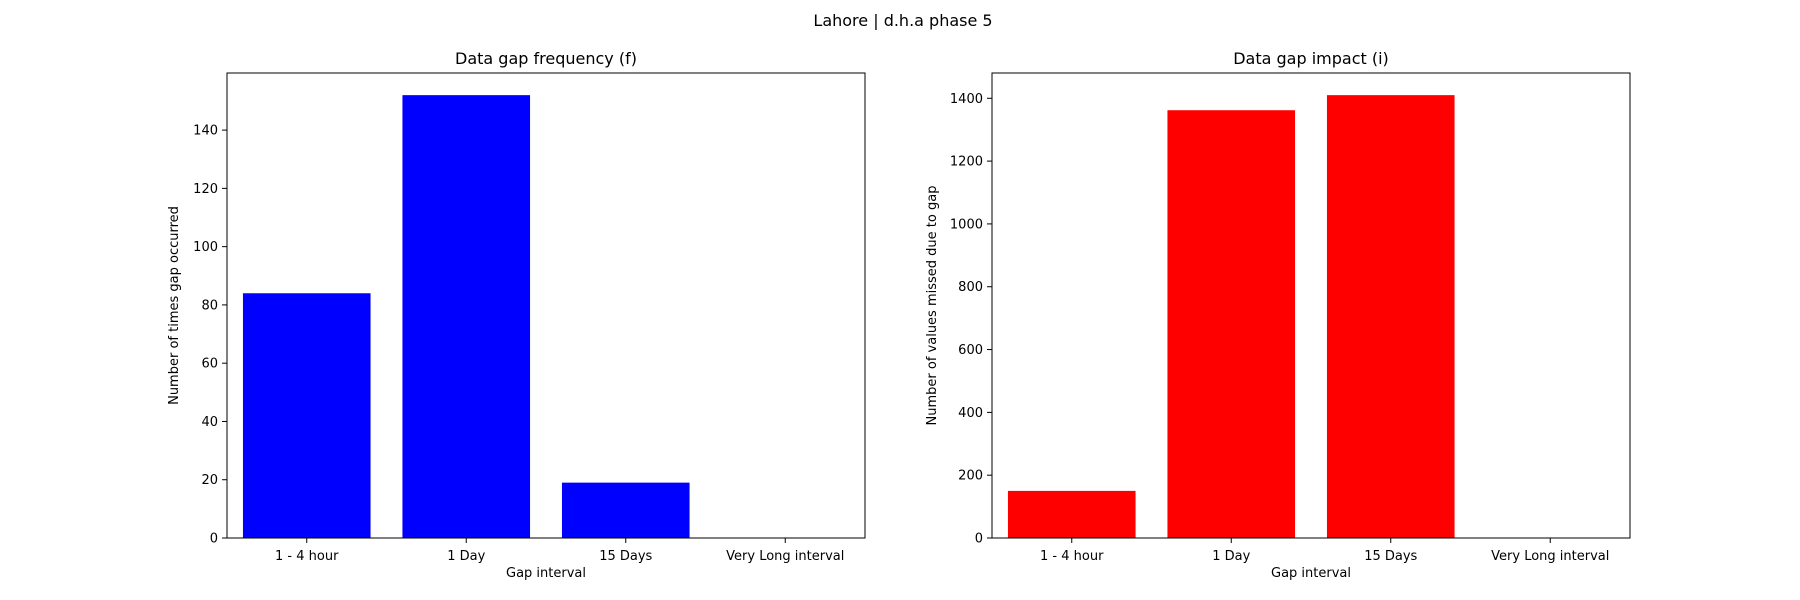 This screenshot has width=1800, height=600. What do you see at coordinates (209, 305) in the screenshot?
I see `y-tick-label: 80` at bounding box center [209, 305].